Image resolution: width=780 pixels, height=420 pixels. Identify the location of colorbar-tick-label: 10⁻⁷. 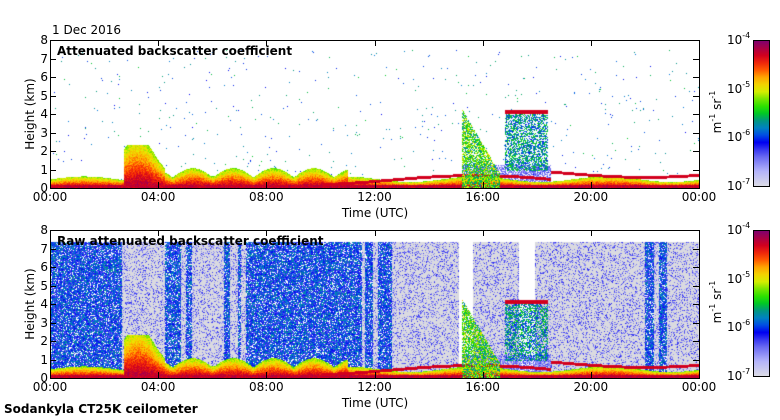
(739, 375).